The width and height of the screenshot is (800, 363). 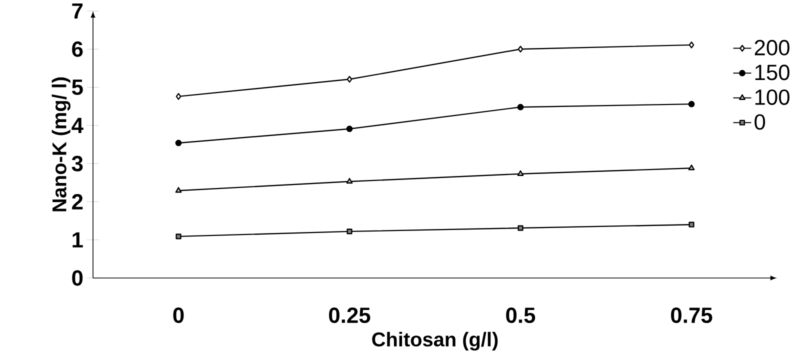 What do you see at coordinates (435, 341) in the screenshot?
I see `x-axis-title: Chitosan (g/l)` at bounding box center [435, 341].